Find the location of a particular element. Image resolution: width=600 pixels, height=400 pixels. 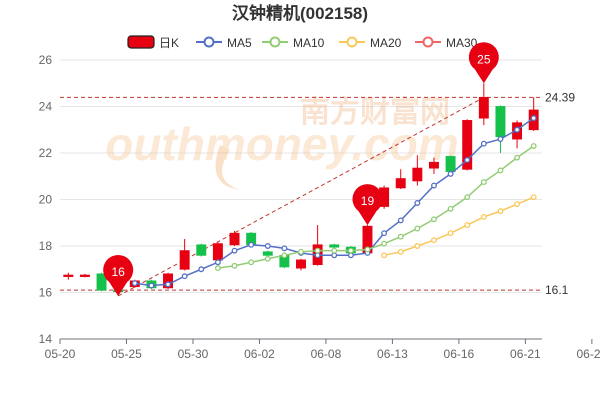

ma20-line is located at coordinates (458, 226).